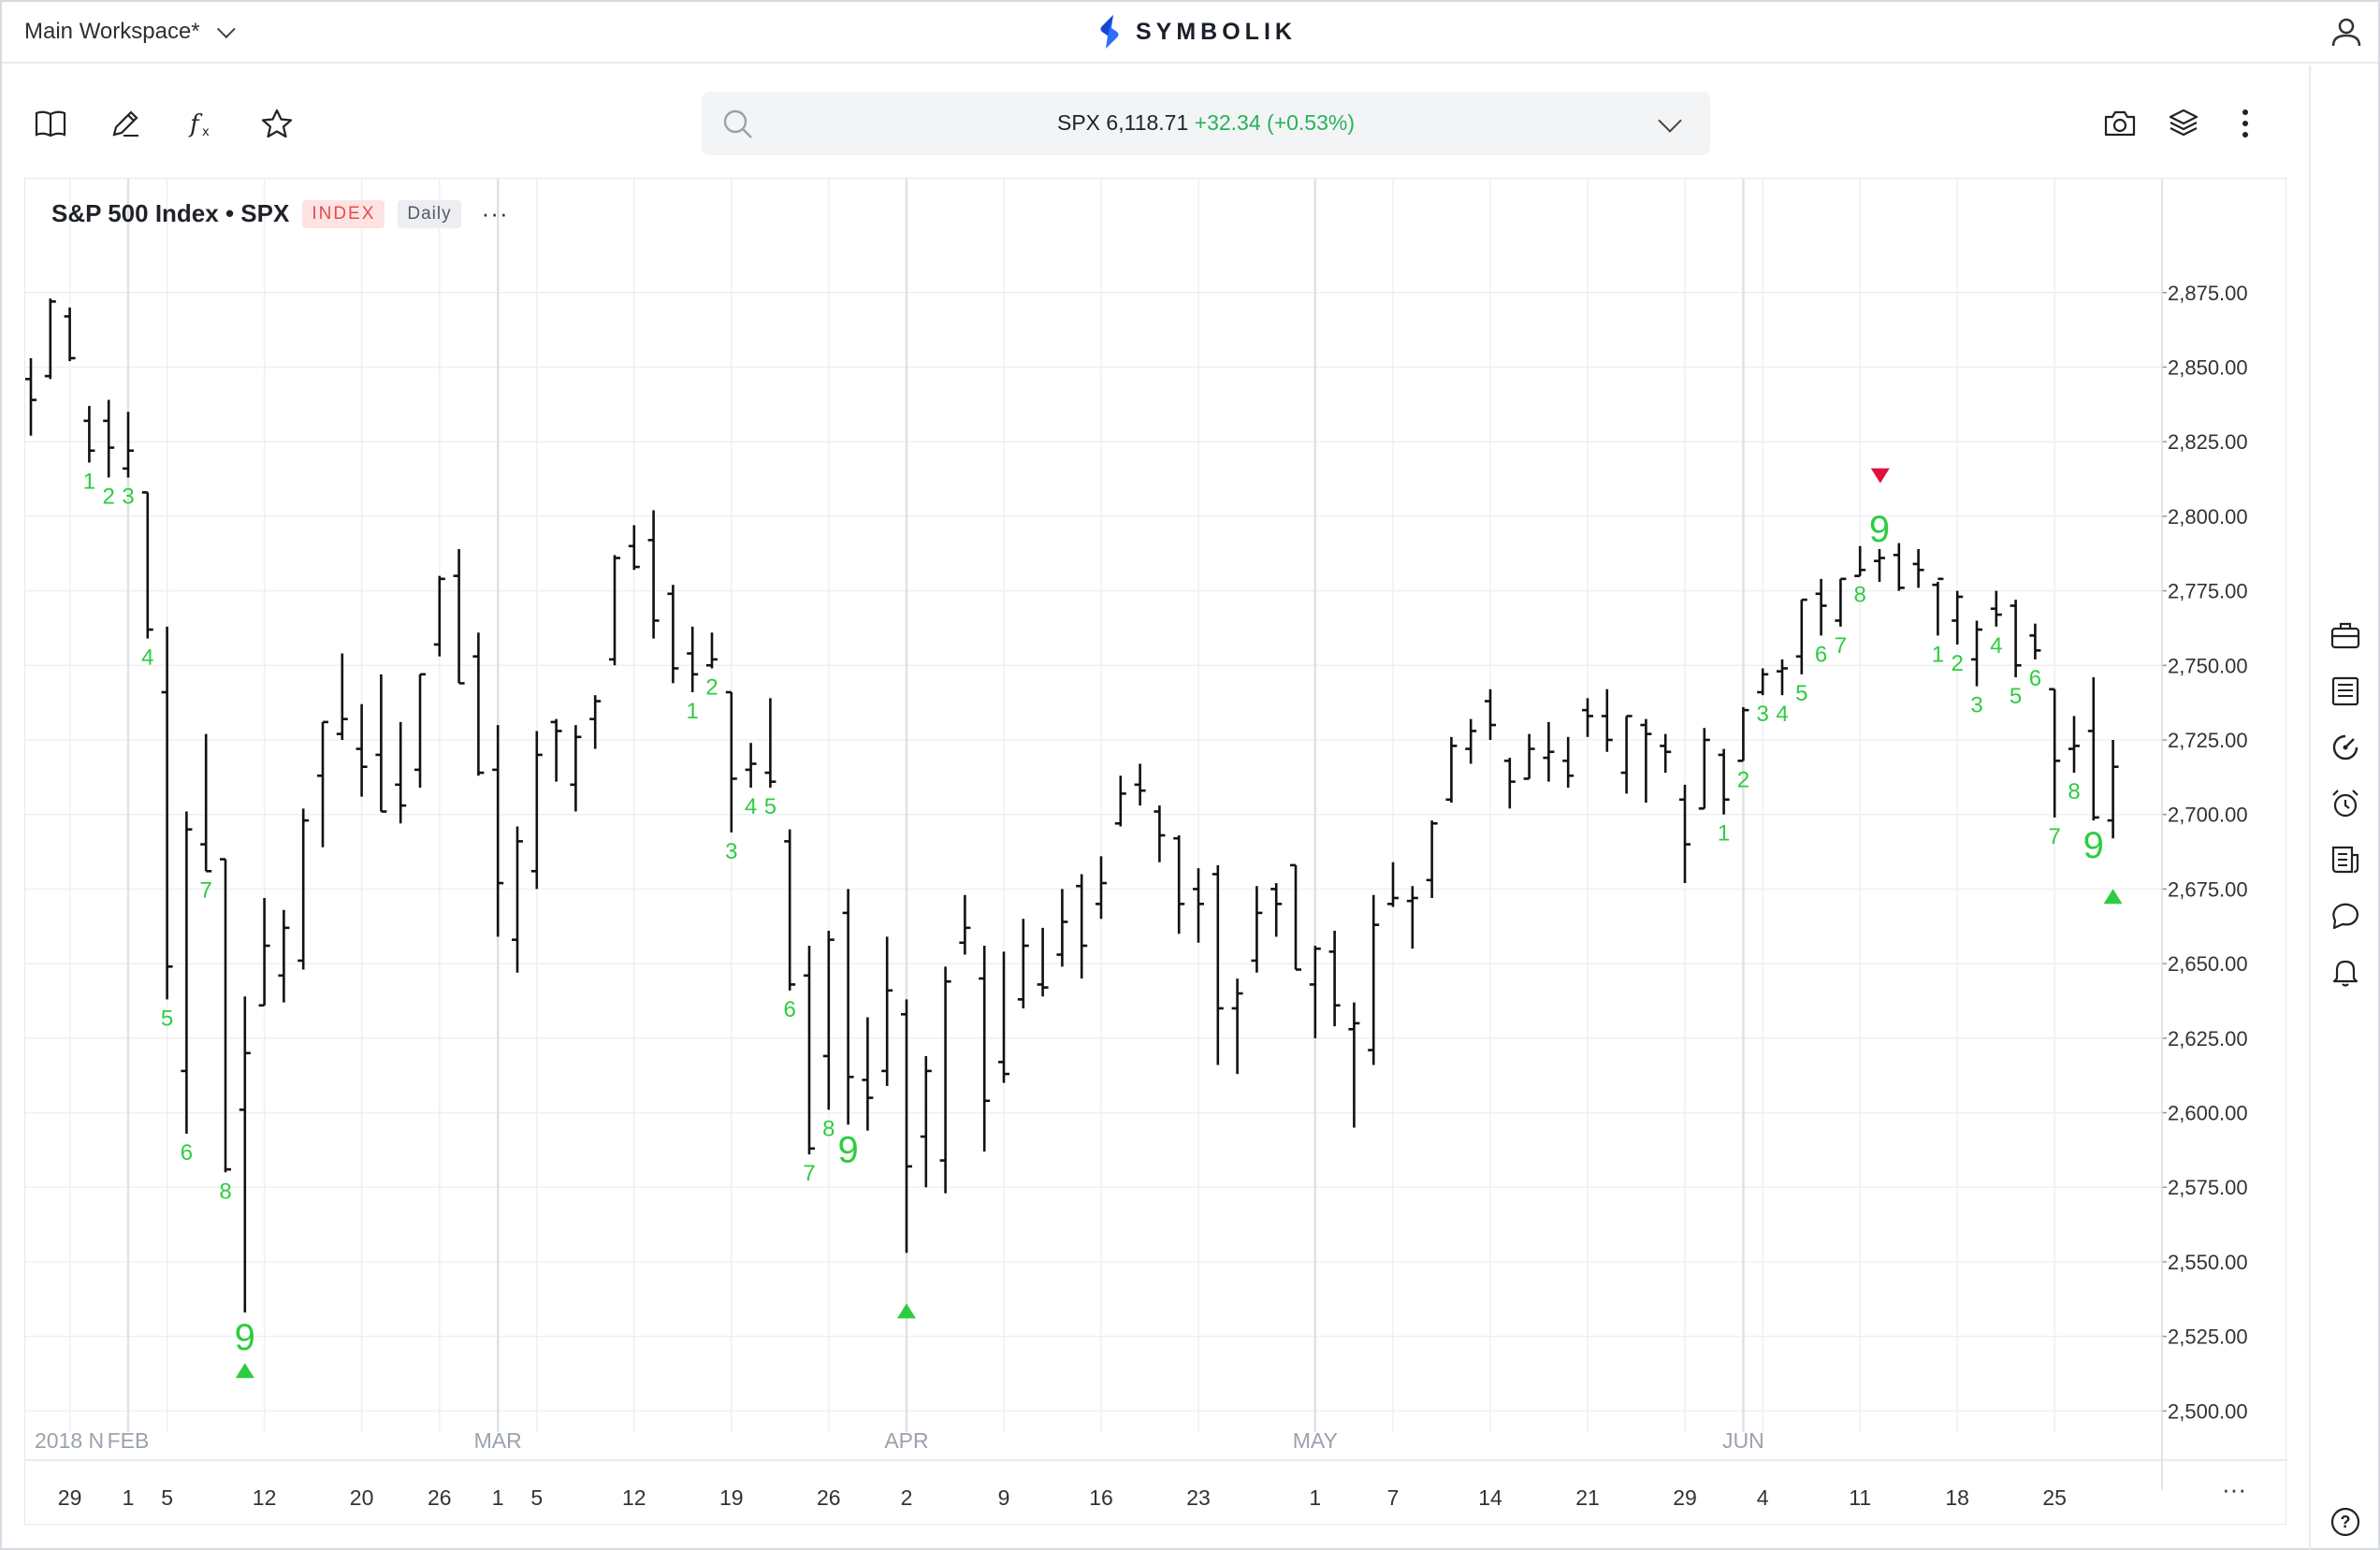 This screenshot has width=2380, height=1550. I want to click on layers-icon, so click(2183, 123).